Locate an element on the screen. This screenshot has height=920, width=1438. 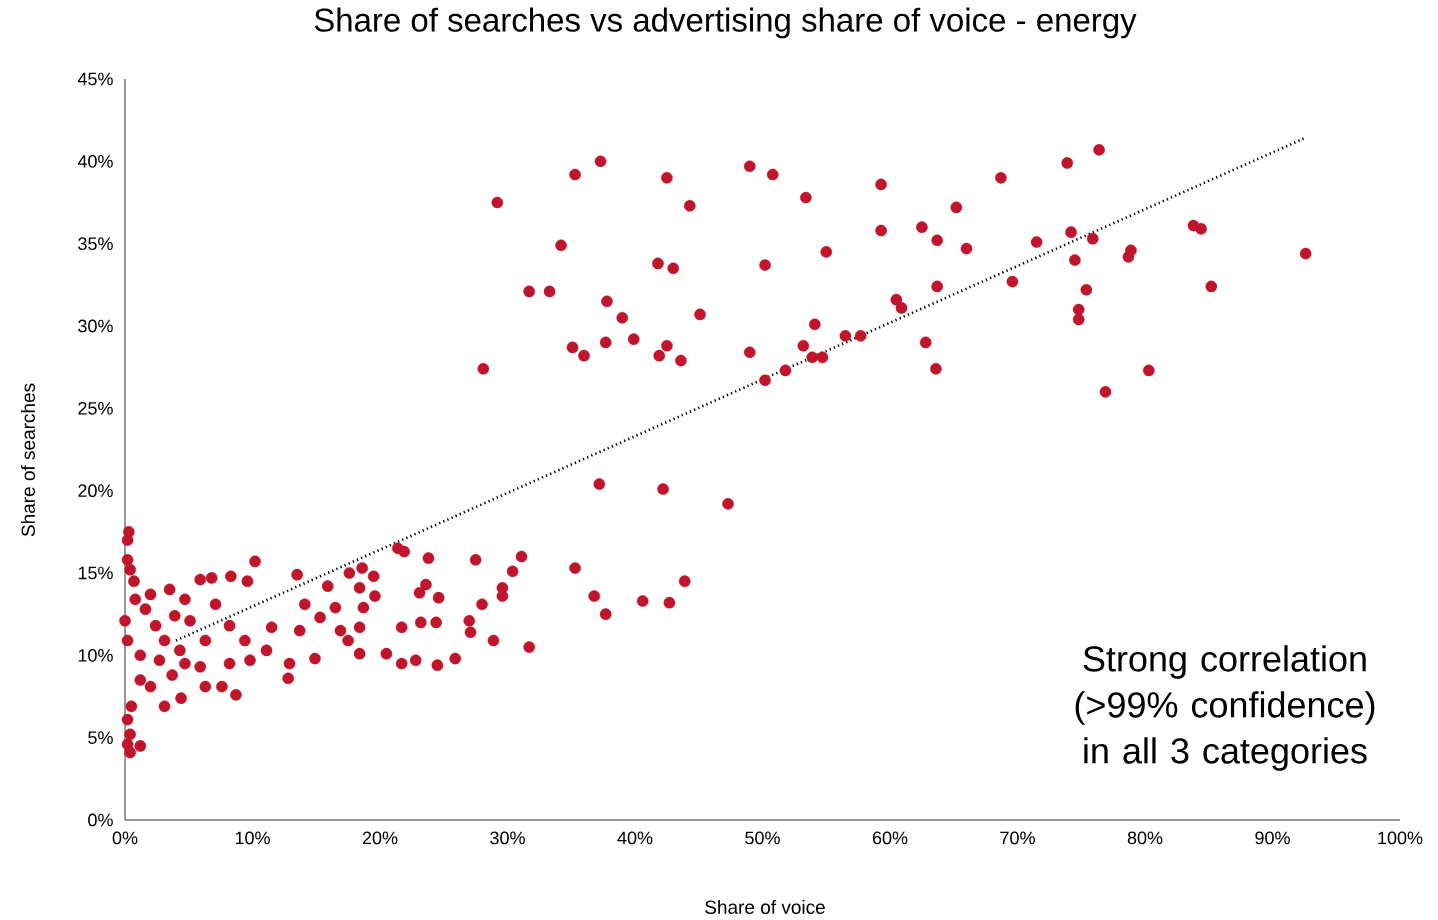
x-tick-label: 90% is located at coordinates (1272, 838).